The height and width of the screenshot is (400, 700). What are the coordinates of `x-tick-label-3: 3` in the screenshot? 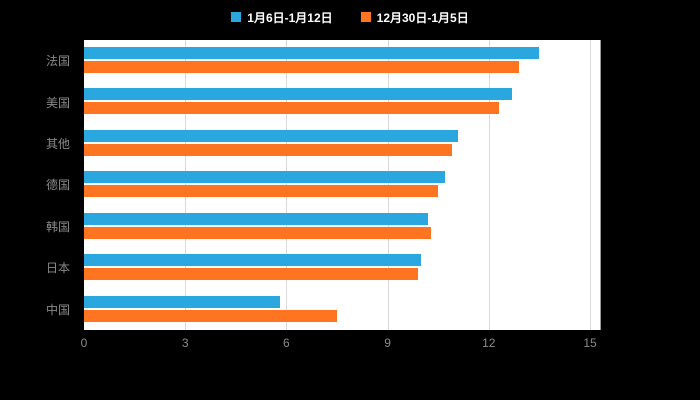 It's located at (185, 343).